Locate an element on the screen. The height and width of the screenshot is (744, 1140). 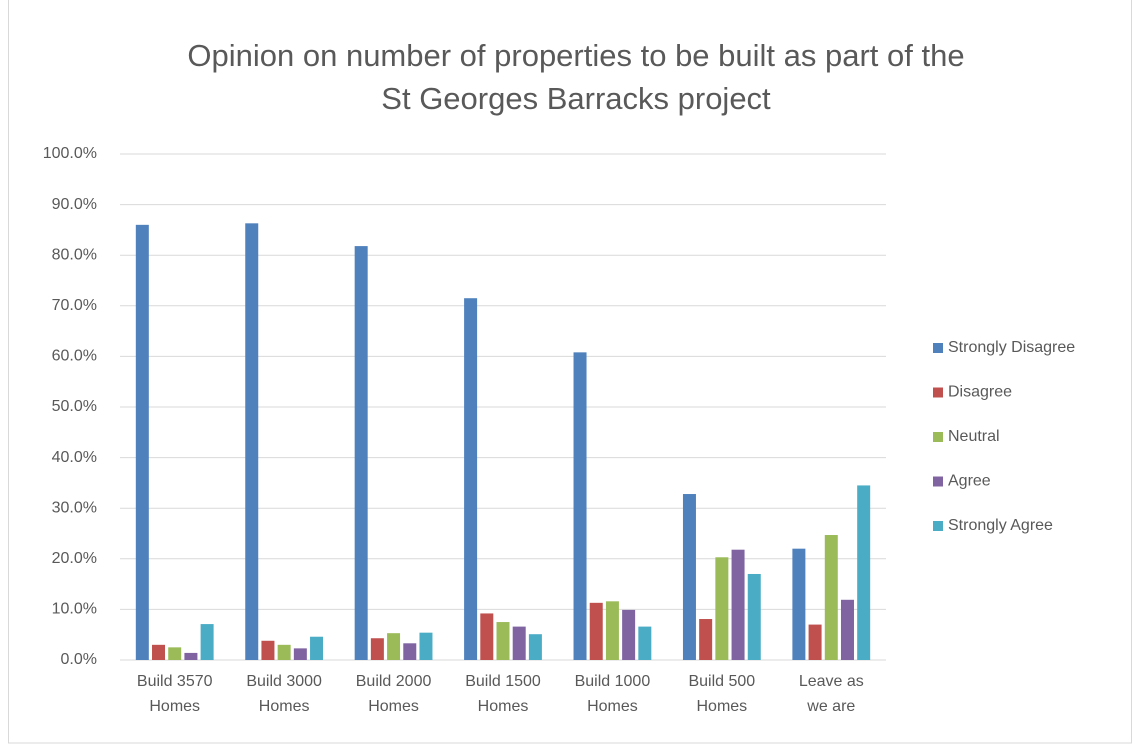
y-tick-label: 60.0% is located at coordinates (74, 356).